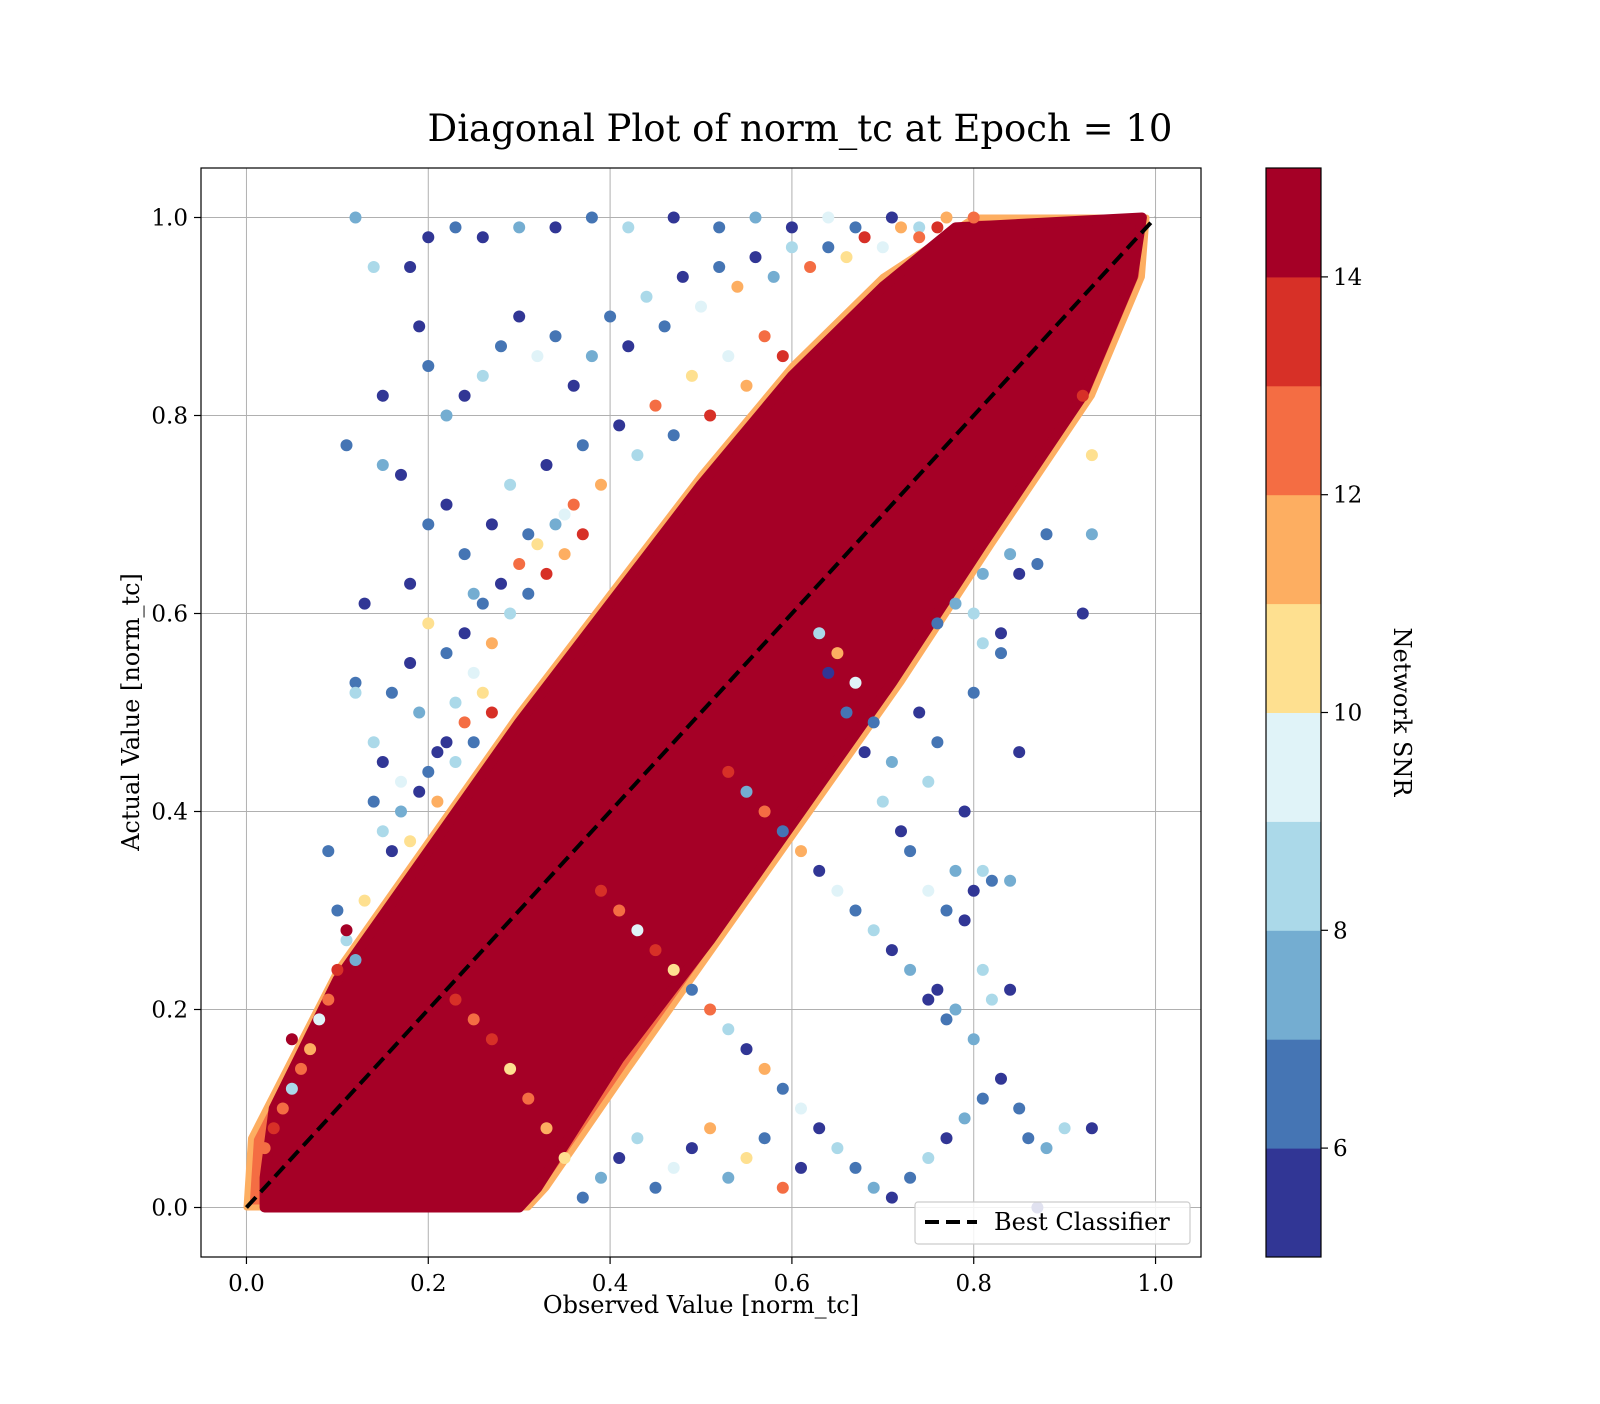 The height and width of the screenshot is (1404, 1600). I want to click on colorbar-label: Network SNR, so click(1402, 713).